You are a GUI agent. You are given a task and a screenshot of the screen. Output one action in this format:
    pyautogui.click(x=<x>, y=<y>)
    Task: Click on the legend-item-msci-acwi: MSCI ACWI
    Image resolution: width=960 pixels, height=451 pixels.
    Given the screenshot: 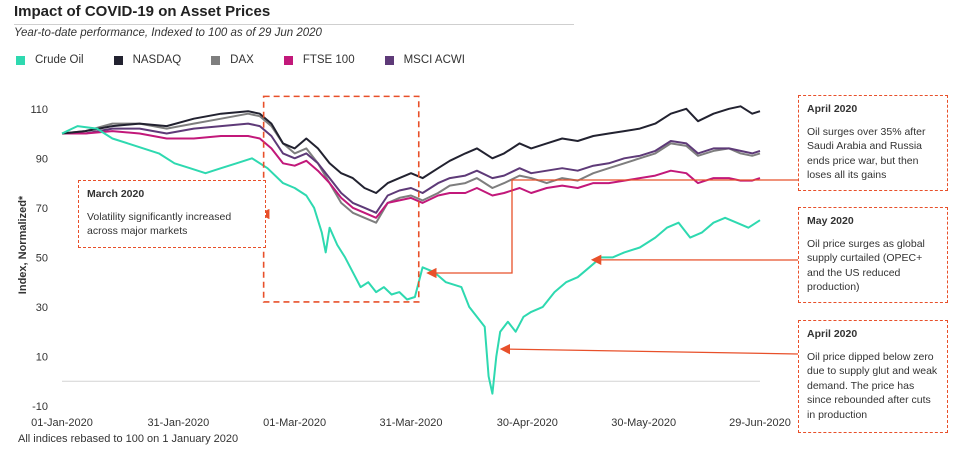 What is the action you would take?
    pyautogui.click(x=424, y=60)
    